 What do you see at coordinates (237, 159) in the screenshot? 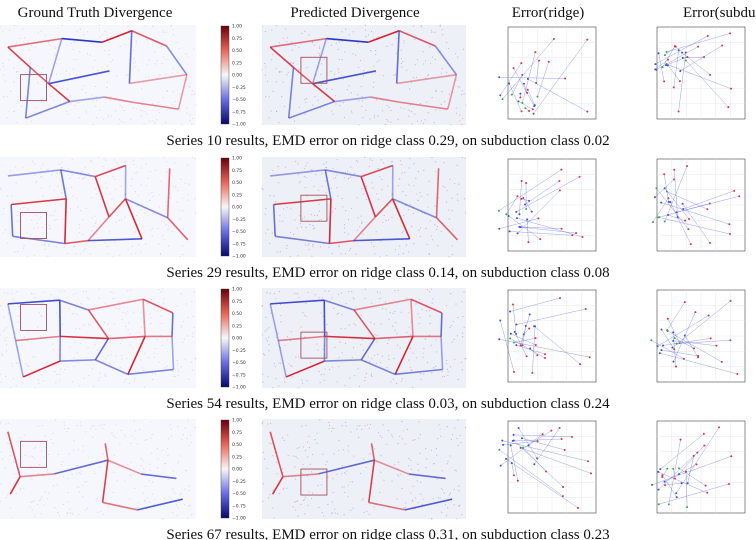
I see `colorbar-tick-label: 1.00` at bounding box center [237, 159].